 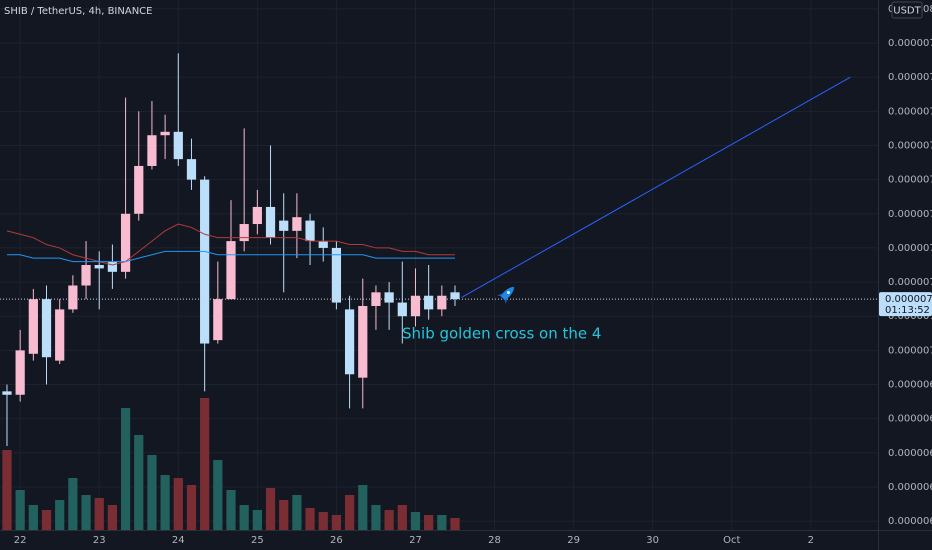 I want to click on y-tick-label: 0.00000740, so click(x=910, y=214).